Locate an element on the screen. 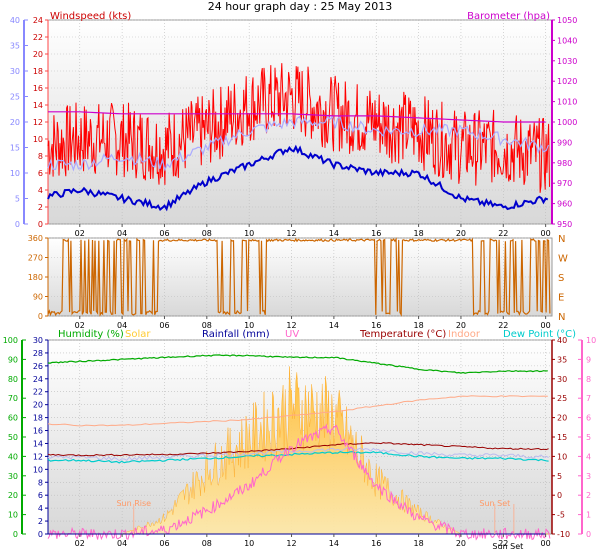 The width and height of the screenshot is (600, 555). y-tick-label: 28 is located at coordinates (38, 353).